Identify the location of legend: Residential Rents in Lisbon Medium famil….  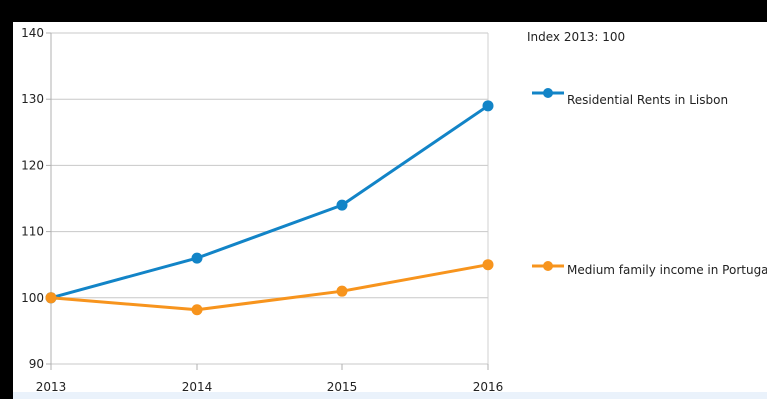
(649, 182).